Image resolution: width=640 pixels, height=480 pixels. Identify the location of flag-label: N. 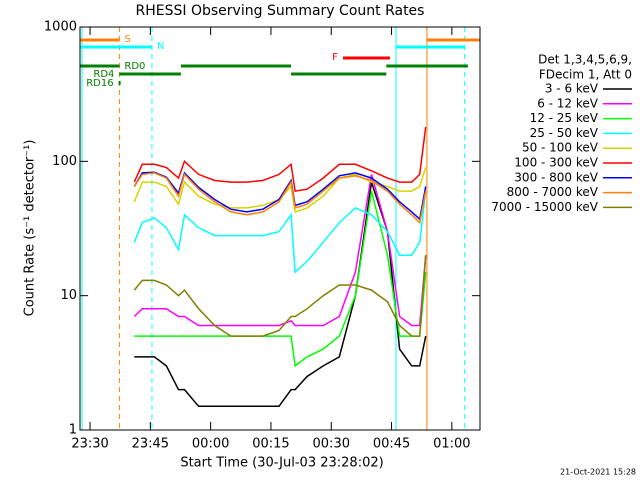
(160, 46).